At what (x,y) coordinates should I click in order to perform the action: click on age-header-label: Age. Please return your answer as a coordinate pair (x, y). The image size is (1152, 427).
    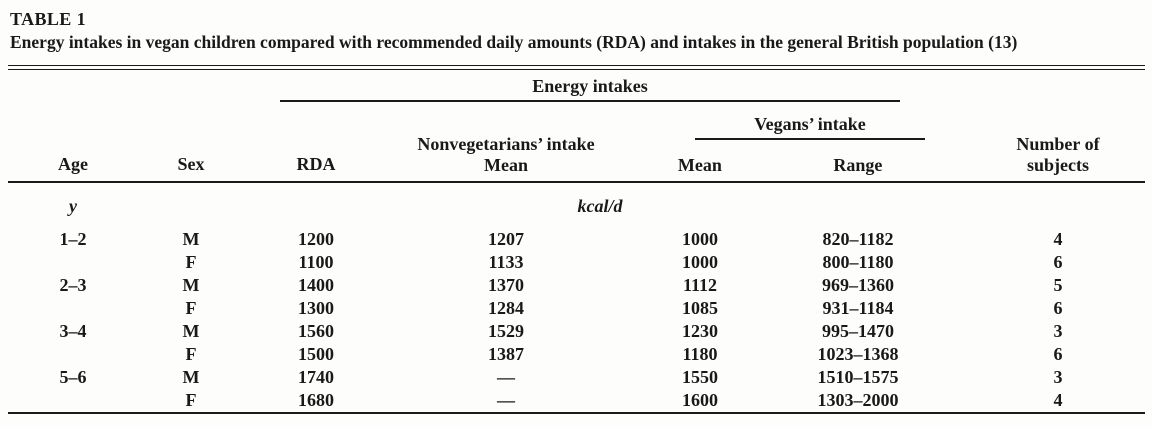
    Looking at the image, I should click on (73, 164).